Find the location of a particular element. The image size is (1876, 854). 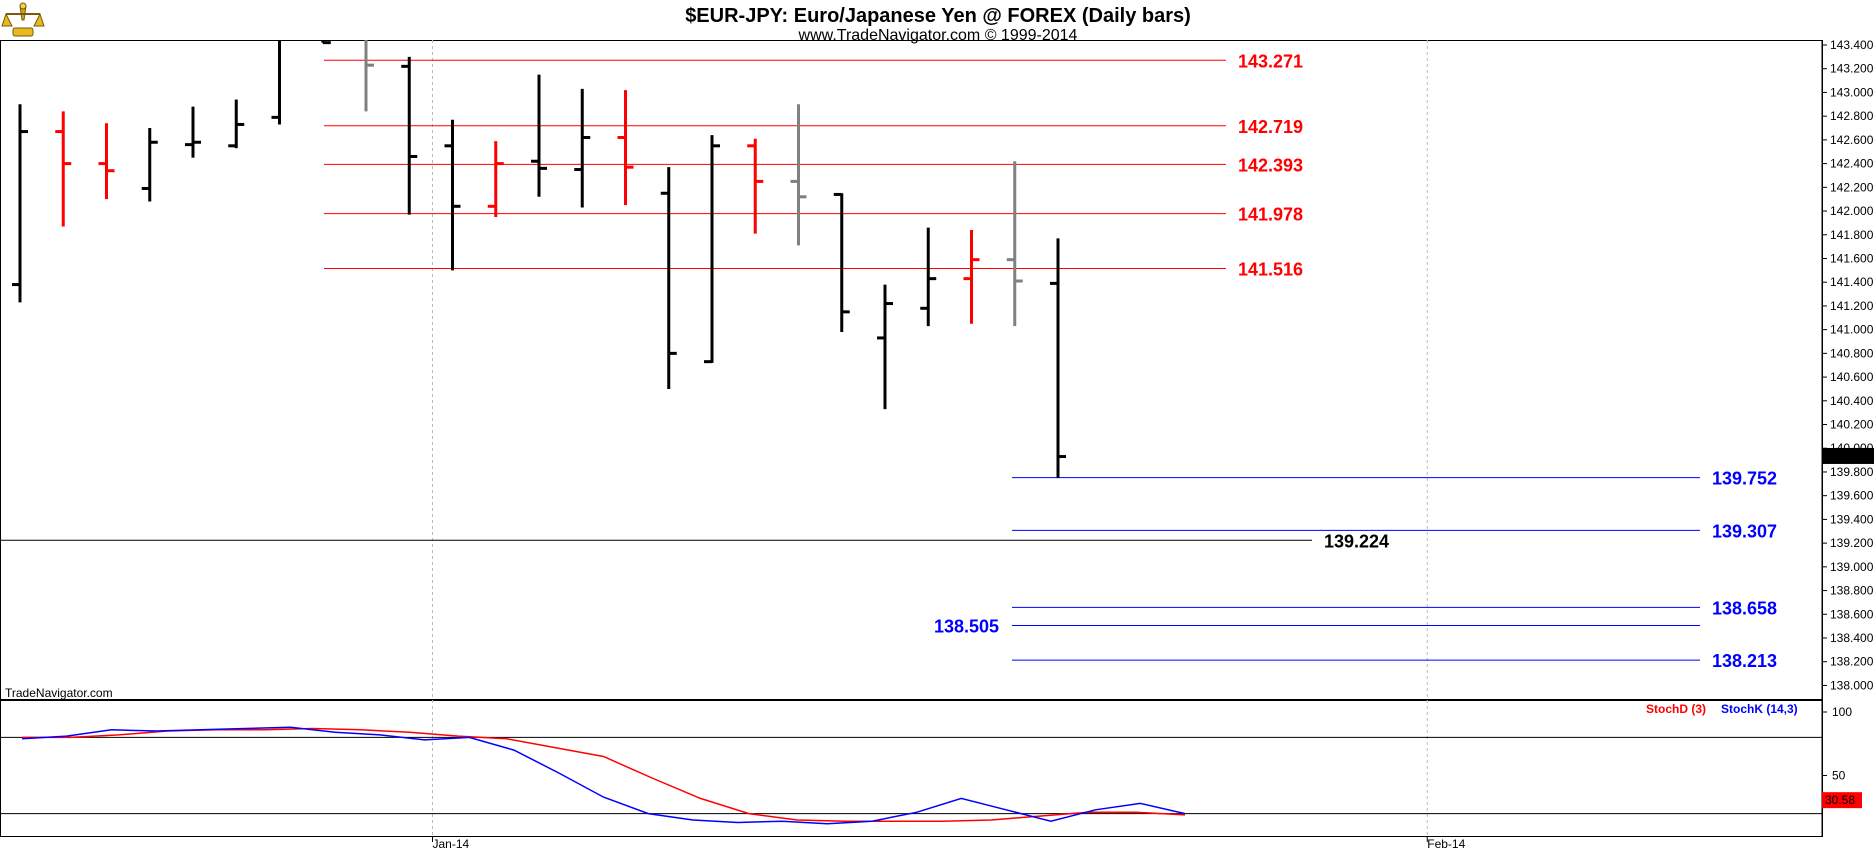

resistance-label: 143.271 is located at coordinates (1270, 61).